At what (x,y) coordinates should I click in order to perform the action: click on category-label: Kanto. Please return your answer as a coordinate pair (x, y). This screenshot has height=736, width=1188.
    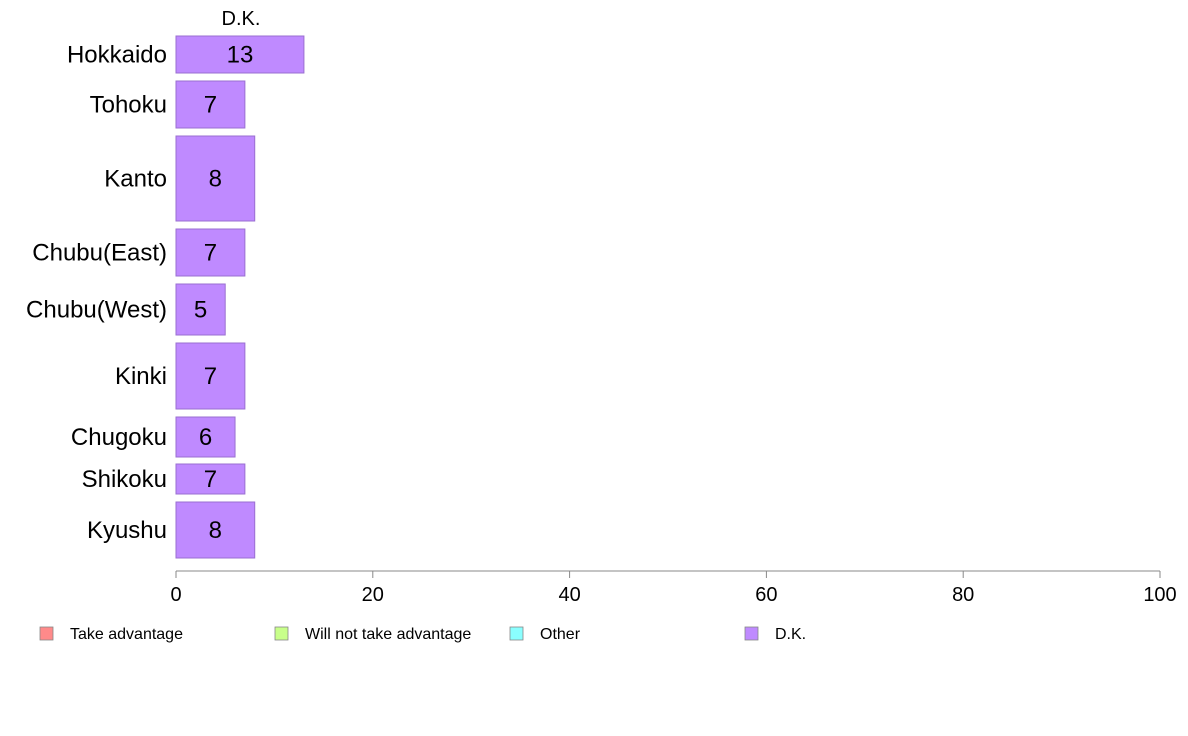
    Looking at the image, I should click on (135, 179).